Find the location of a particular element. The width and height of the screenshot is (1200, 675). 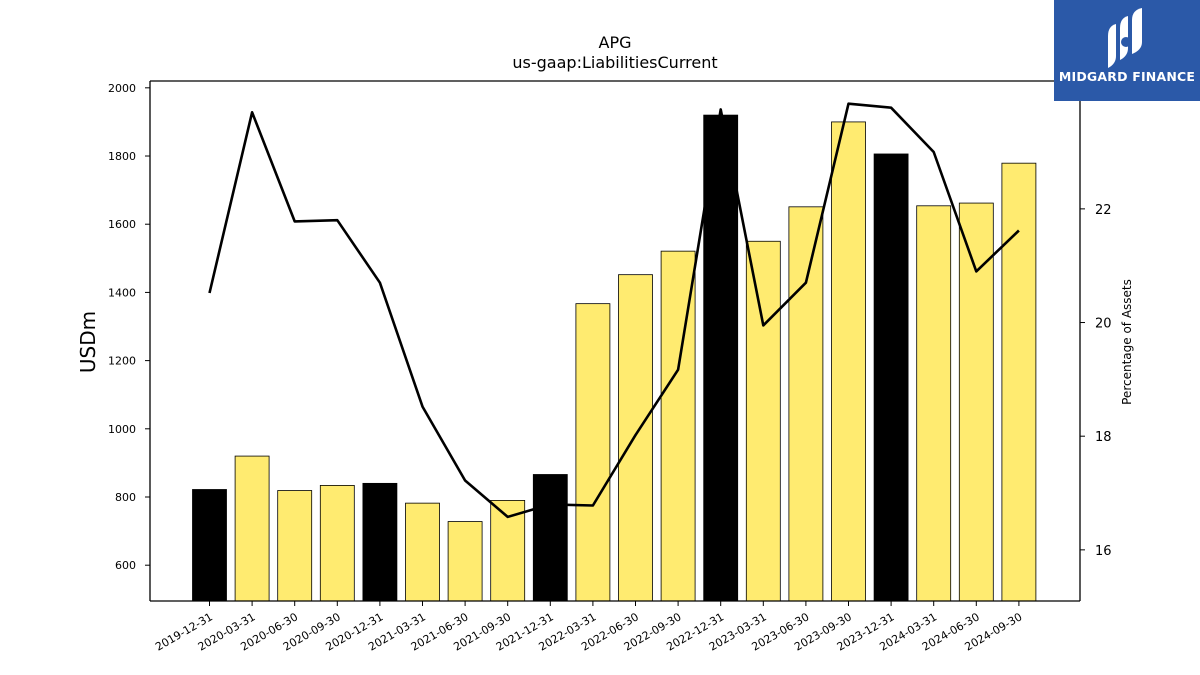

y-tick-label: 600 is located at coordinates (125, 565).